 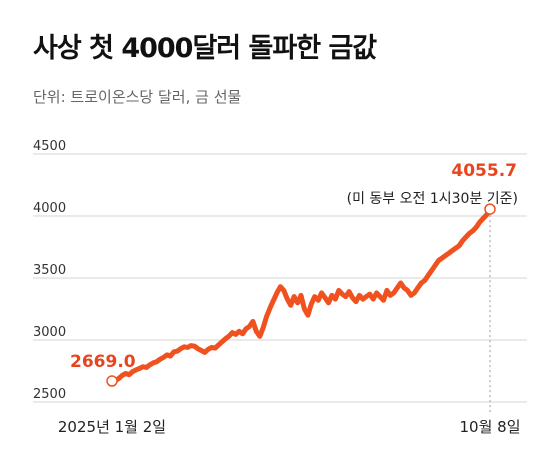 What do you see at coordinates (112, 381) in the screenshot?
I see `start-point-marker` at bounding box center [112, 381].